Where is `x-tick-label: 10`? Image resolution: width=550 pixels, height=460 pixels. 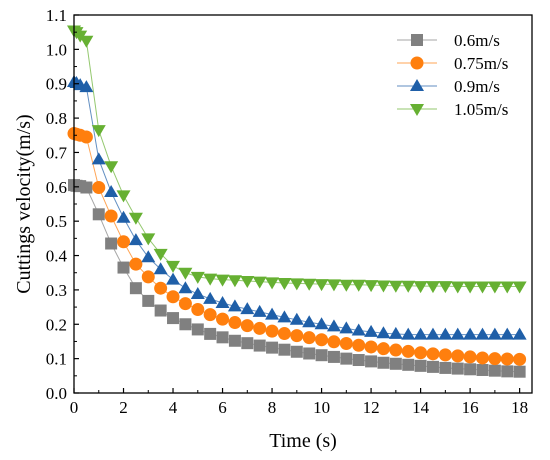
x-tick-label: 10 is located at coordinates (321, 407).